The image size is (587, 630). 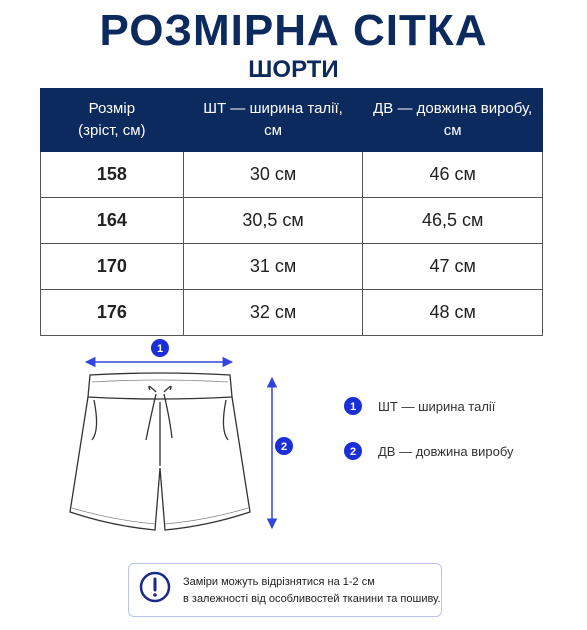 I want to click on shorts-drawing, so click(x=160, y=451).